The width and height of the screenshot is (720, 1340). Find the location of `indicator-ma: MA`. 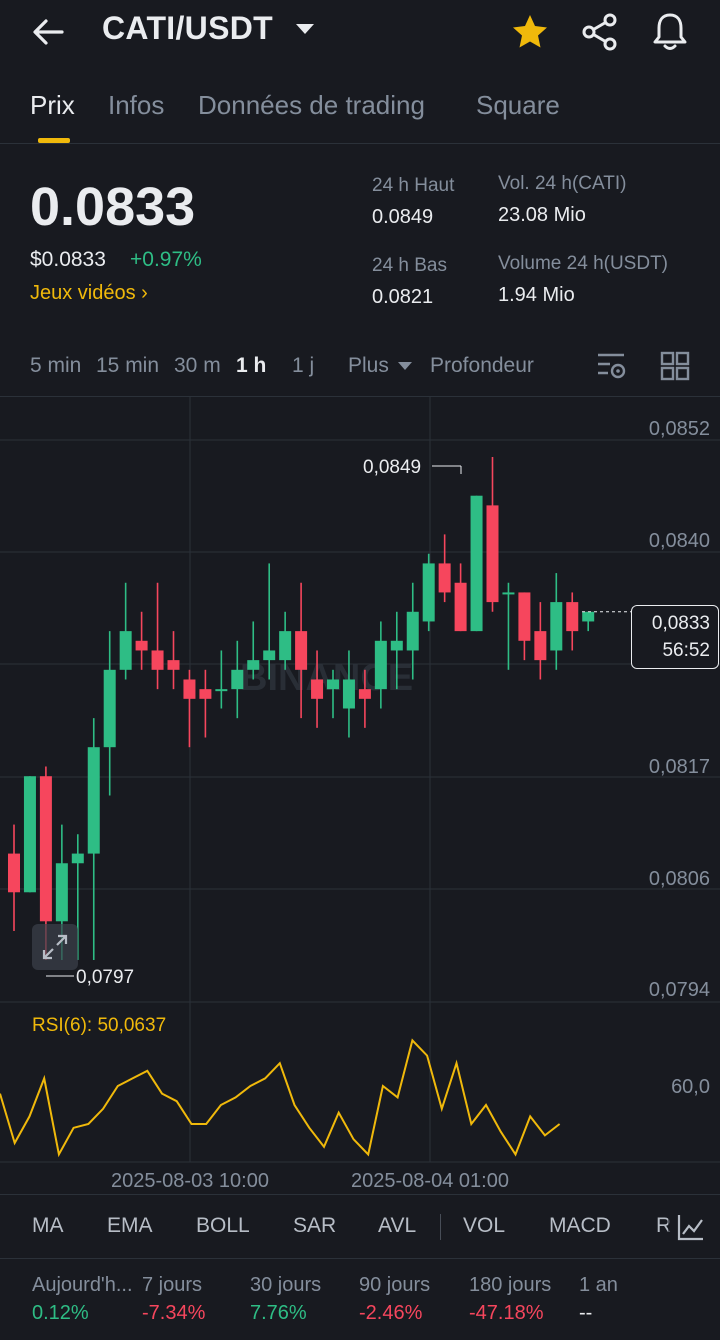

indicator-ma: MA is located at coordinates (48, 1225).